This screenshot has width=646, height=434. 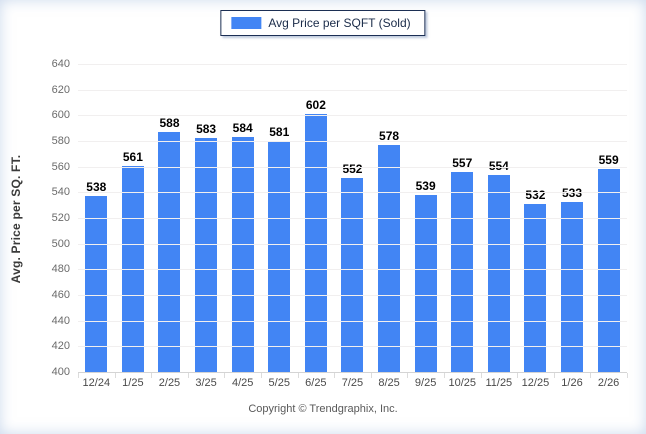 I want to click on y-tick-label: 640, so click(x=60, y=64).